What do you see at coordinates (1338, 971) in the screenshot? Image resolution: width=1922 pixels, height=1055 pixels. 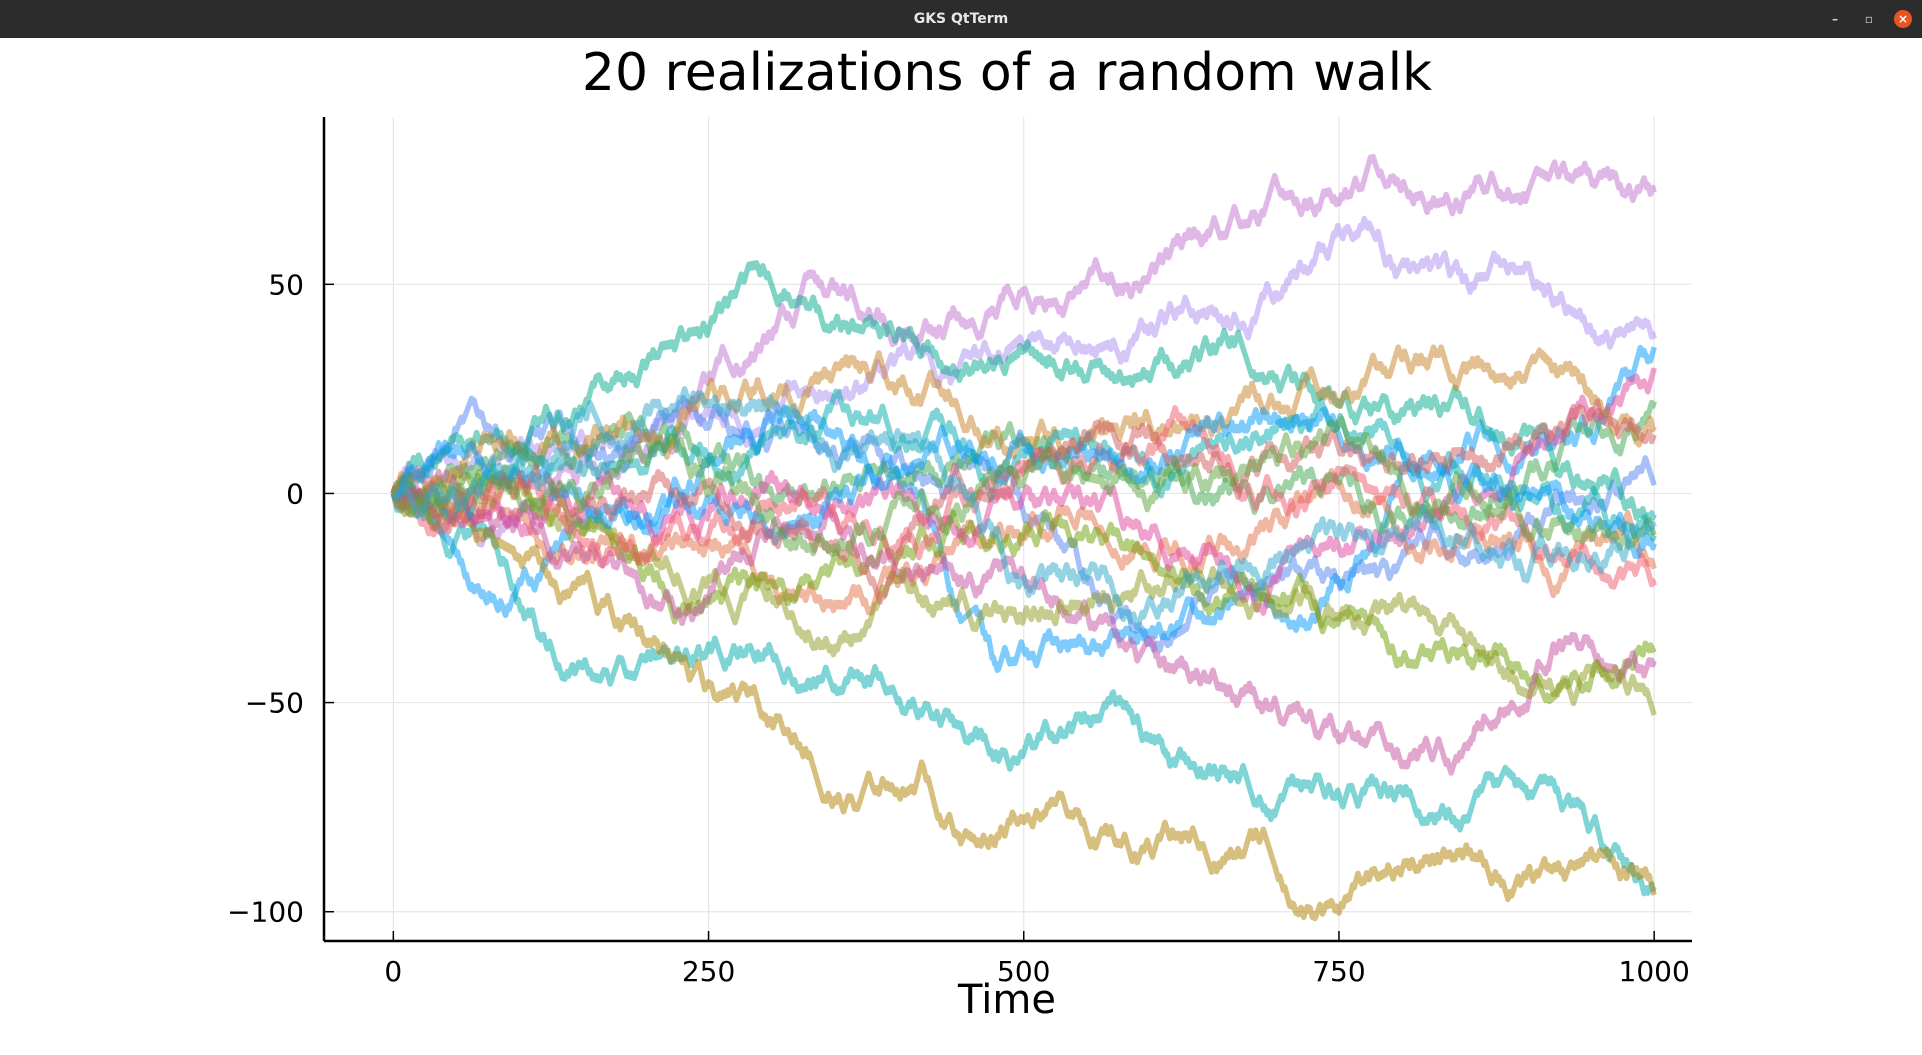 I see `x-tick-label: 750` at bounding box center [1338, 971].